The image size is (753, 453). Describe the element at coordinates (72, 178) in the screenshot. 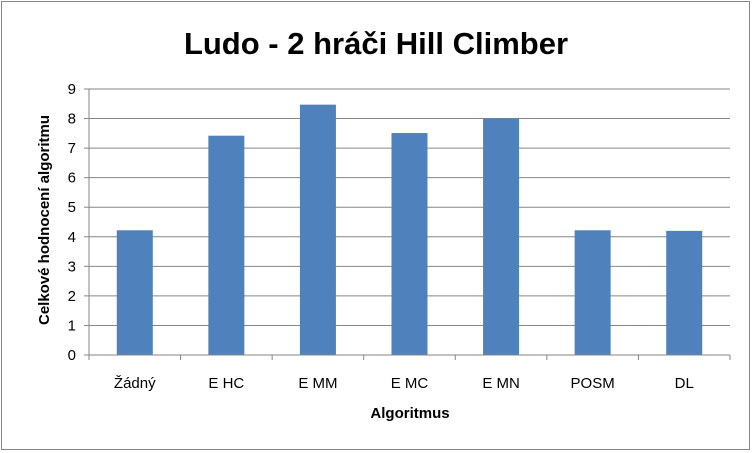

I see `y-tick-label: 6` at that location.